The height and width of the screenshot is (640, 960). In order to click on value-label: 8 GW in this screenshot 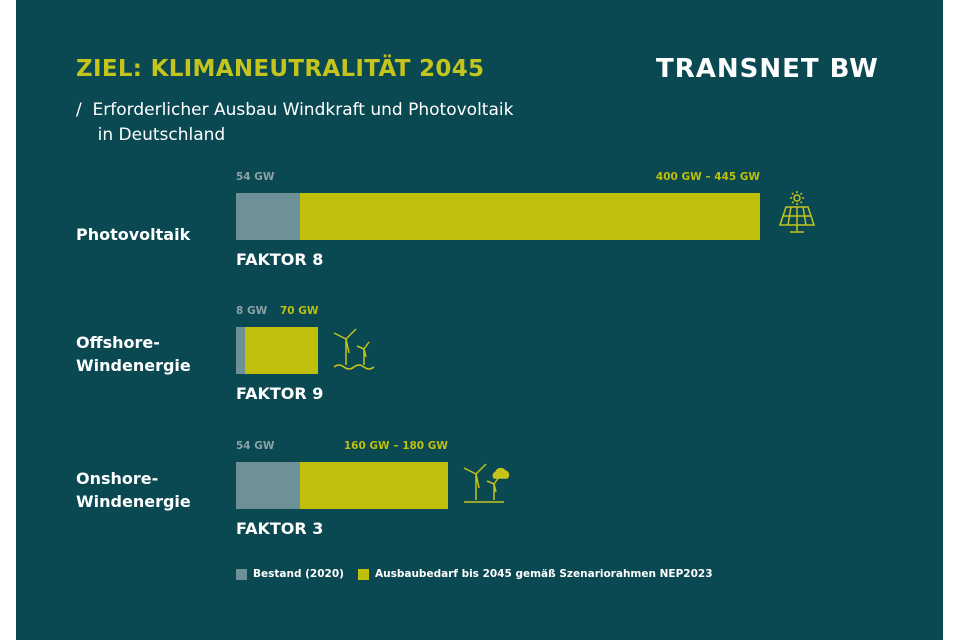, I will do `click(252, 311)`.